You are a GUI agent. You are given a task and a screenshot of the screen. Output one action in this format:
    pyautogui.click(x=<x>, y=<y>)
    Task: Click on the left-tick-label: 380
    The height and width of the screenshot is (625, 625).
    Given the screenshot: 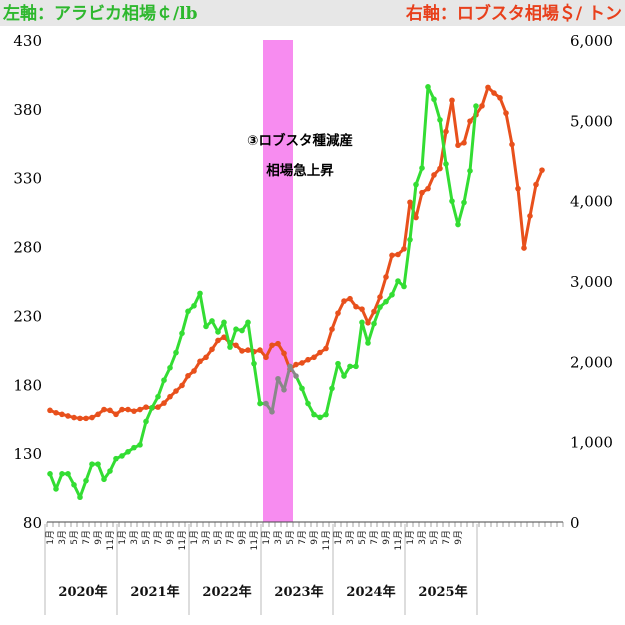 What is the action you would take?
    pyautogui.click(x=27, y=110)
    